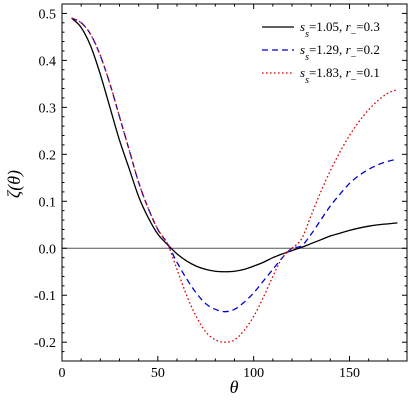  What do you see at coordinates (340, 52) in the screenshot?
I see `legend-label-2: ss=1.29, r−=0.2` at bounding box center [340, 52].